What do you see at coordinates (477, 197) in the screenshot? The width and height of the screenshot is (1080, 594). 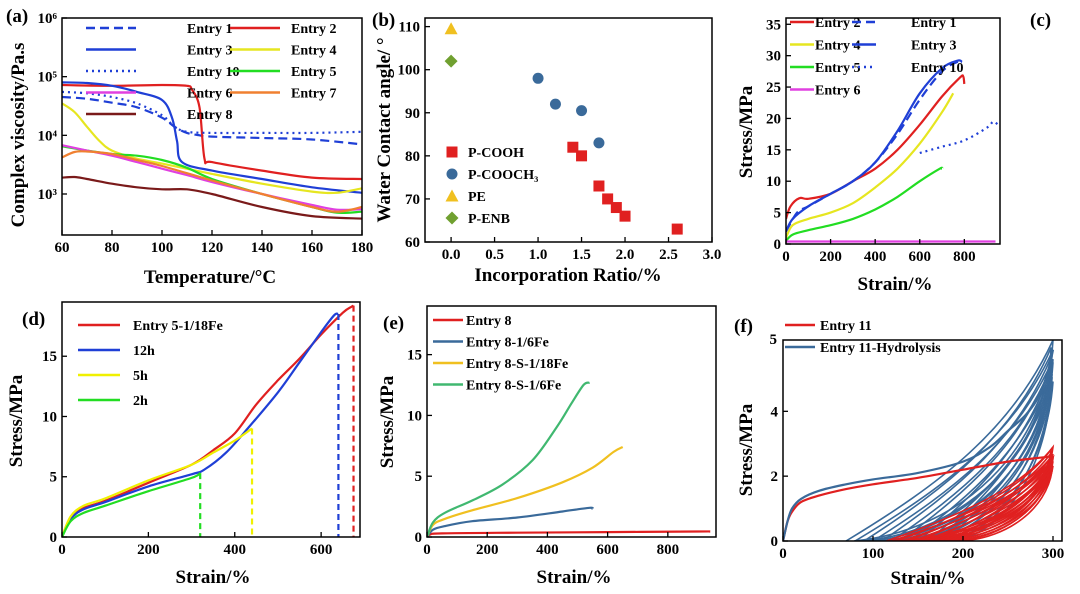 I see `legend-label: PE` at bounding box center [477, 197].